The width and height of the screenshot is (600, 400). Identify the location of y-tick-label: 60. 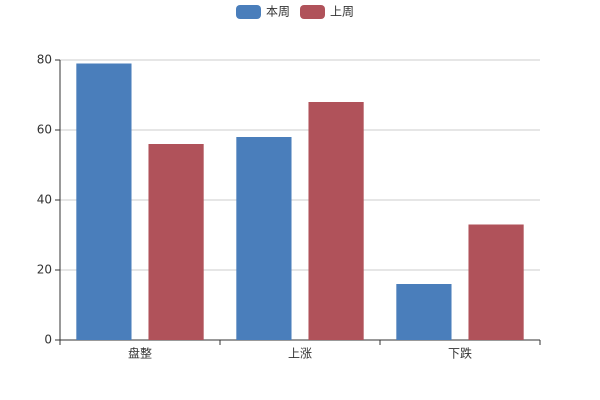
(44, 130).